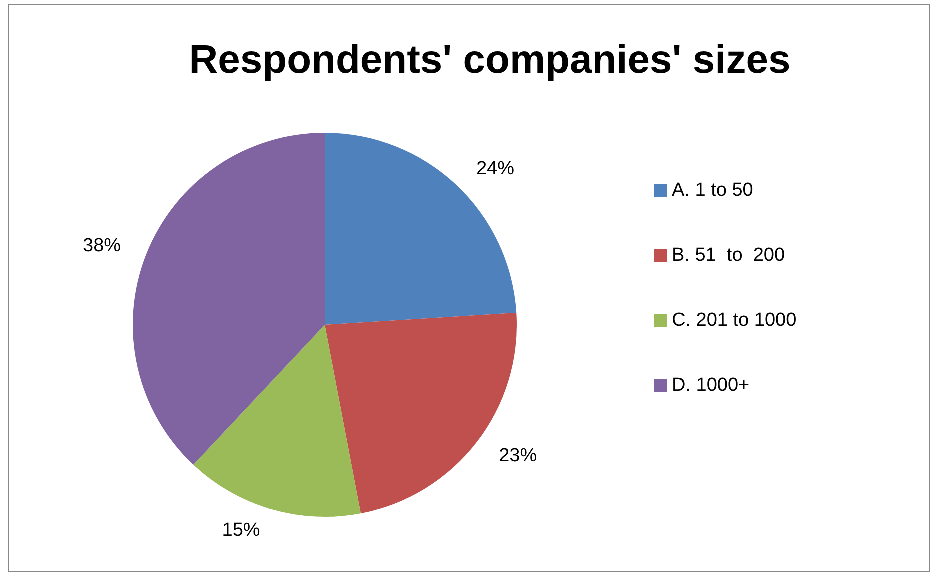 The height and width of the screenshot is (572, 934). Describe the element at coordinates (102, 246) in the screenshot. I see `data-label: 38%` at that location.